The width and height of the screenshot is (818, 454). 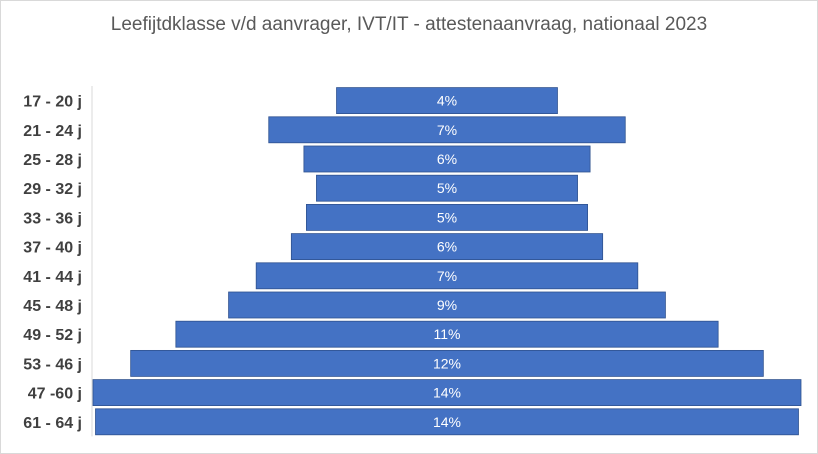 I want to click on category-label-11: 61 - 64 j, so click(x=52, y=423).